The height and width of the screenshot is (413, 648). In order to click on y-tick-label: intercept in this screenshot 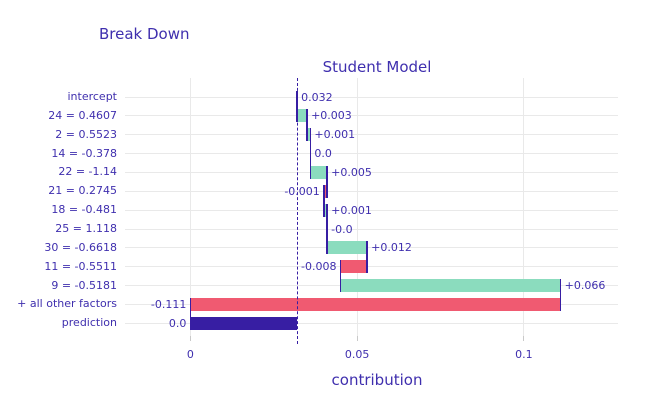, I will do `click(92, 96)`.